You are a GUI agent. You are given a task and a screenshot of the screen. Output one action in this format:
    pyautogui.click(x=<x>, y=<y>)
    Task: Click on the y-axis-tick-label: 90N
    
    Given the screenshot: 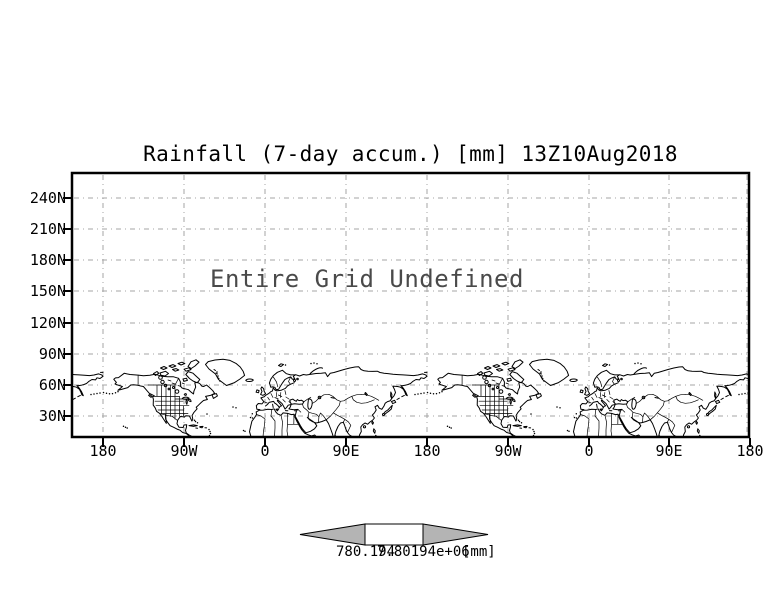 What is the action you would take?
    pyautogui.click(x=52, y=354)
    